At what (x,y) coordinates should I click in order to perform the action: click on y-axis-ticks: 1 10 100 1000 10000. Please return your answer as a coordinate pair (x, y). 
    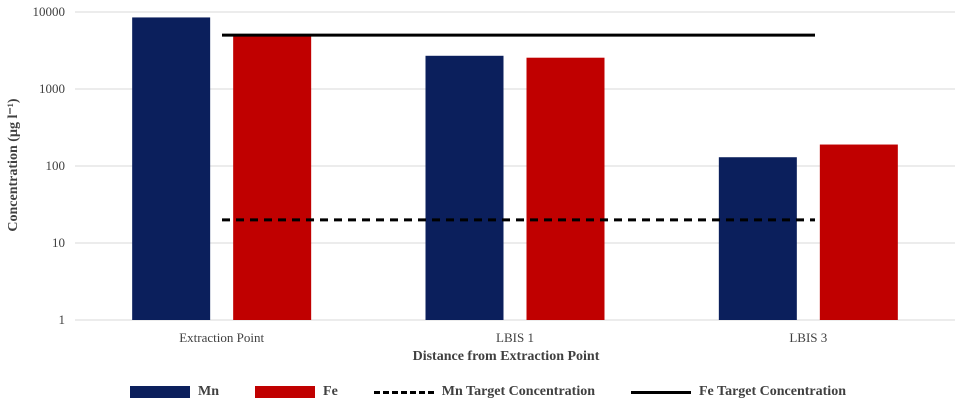
    Looking at the image, I should click on (49, 165).